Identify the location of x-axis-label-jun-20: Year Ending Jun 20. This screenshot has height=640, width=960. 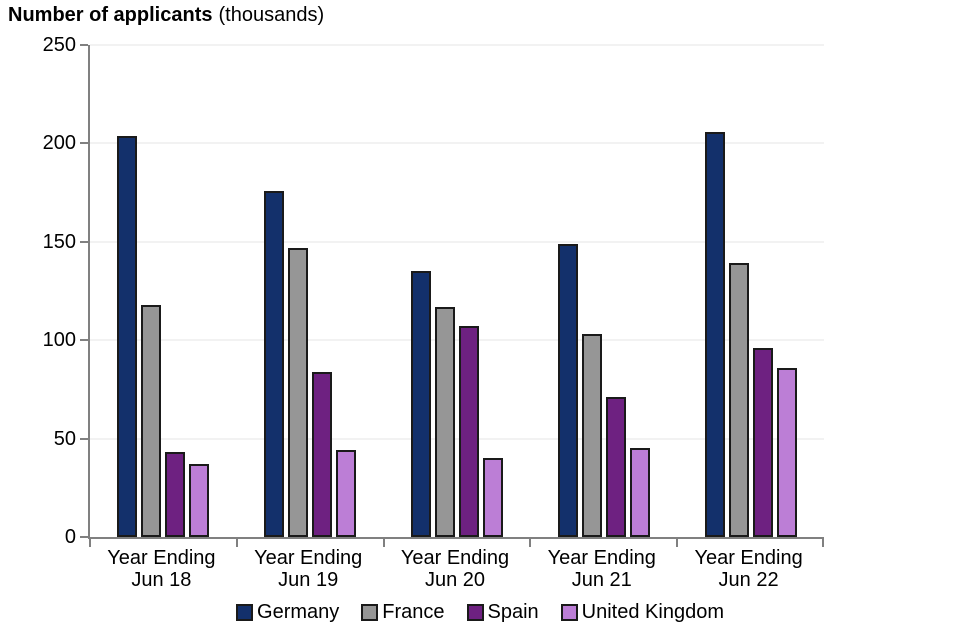
(455, 569).